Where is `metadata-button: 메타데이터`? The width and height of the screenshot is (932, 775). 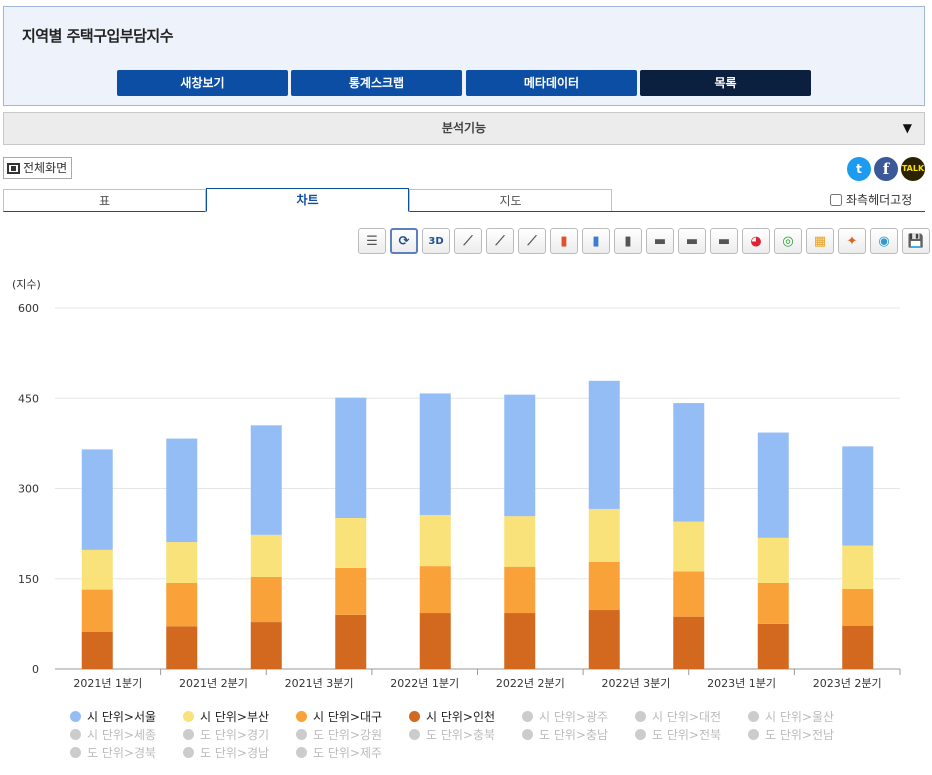 metadata-button: 메타데이터 is located at coordinates (551, 83).